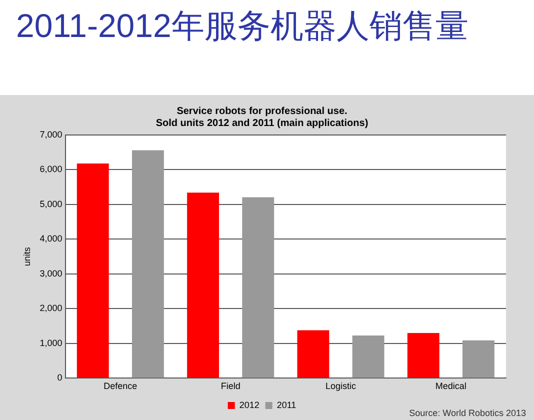 This screenshot has height=420, width=534. I want to click on chart-title: 2011-2012年服务机器人销售量, so click(242, 26).